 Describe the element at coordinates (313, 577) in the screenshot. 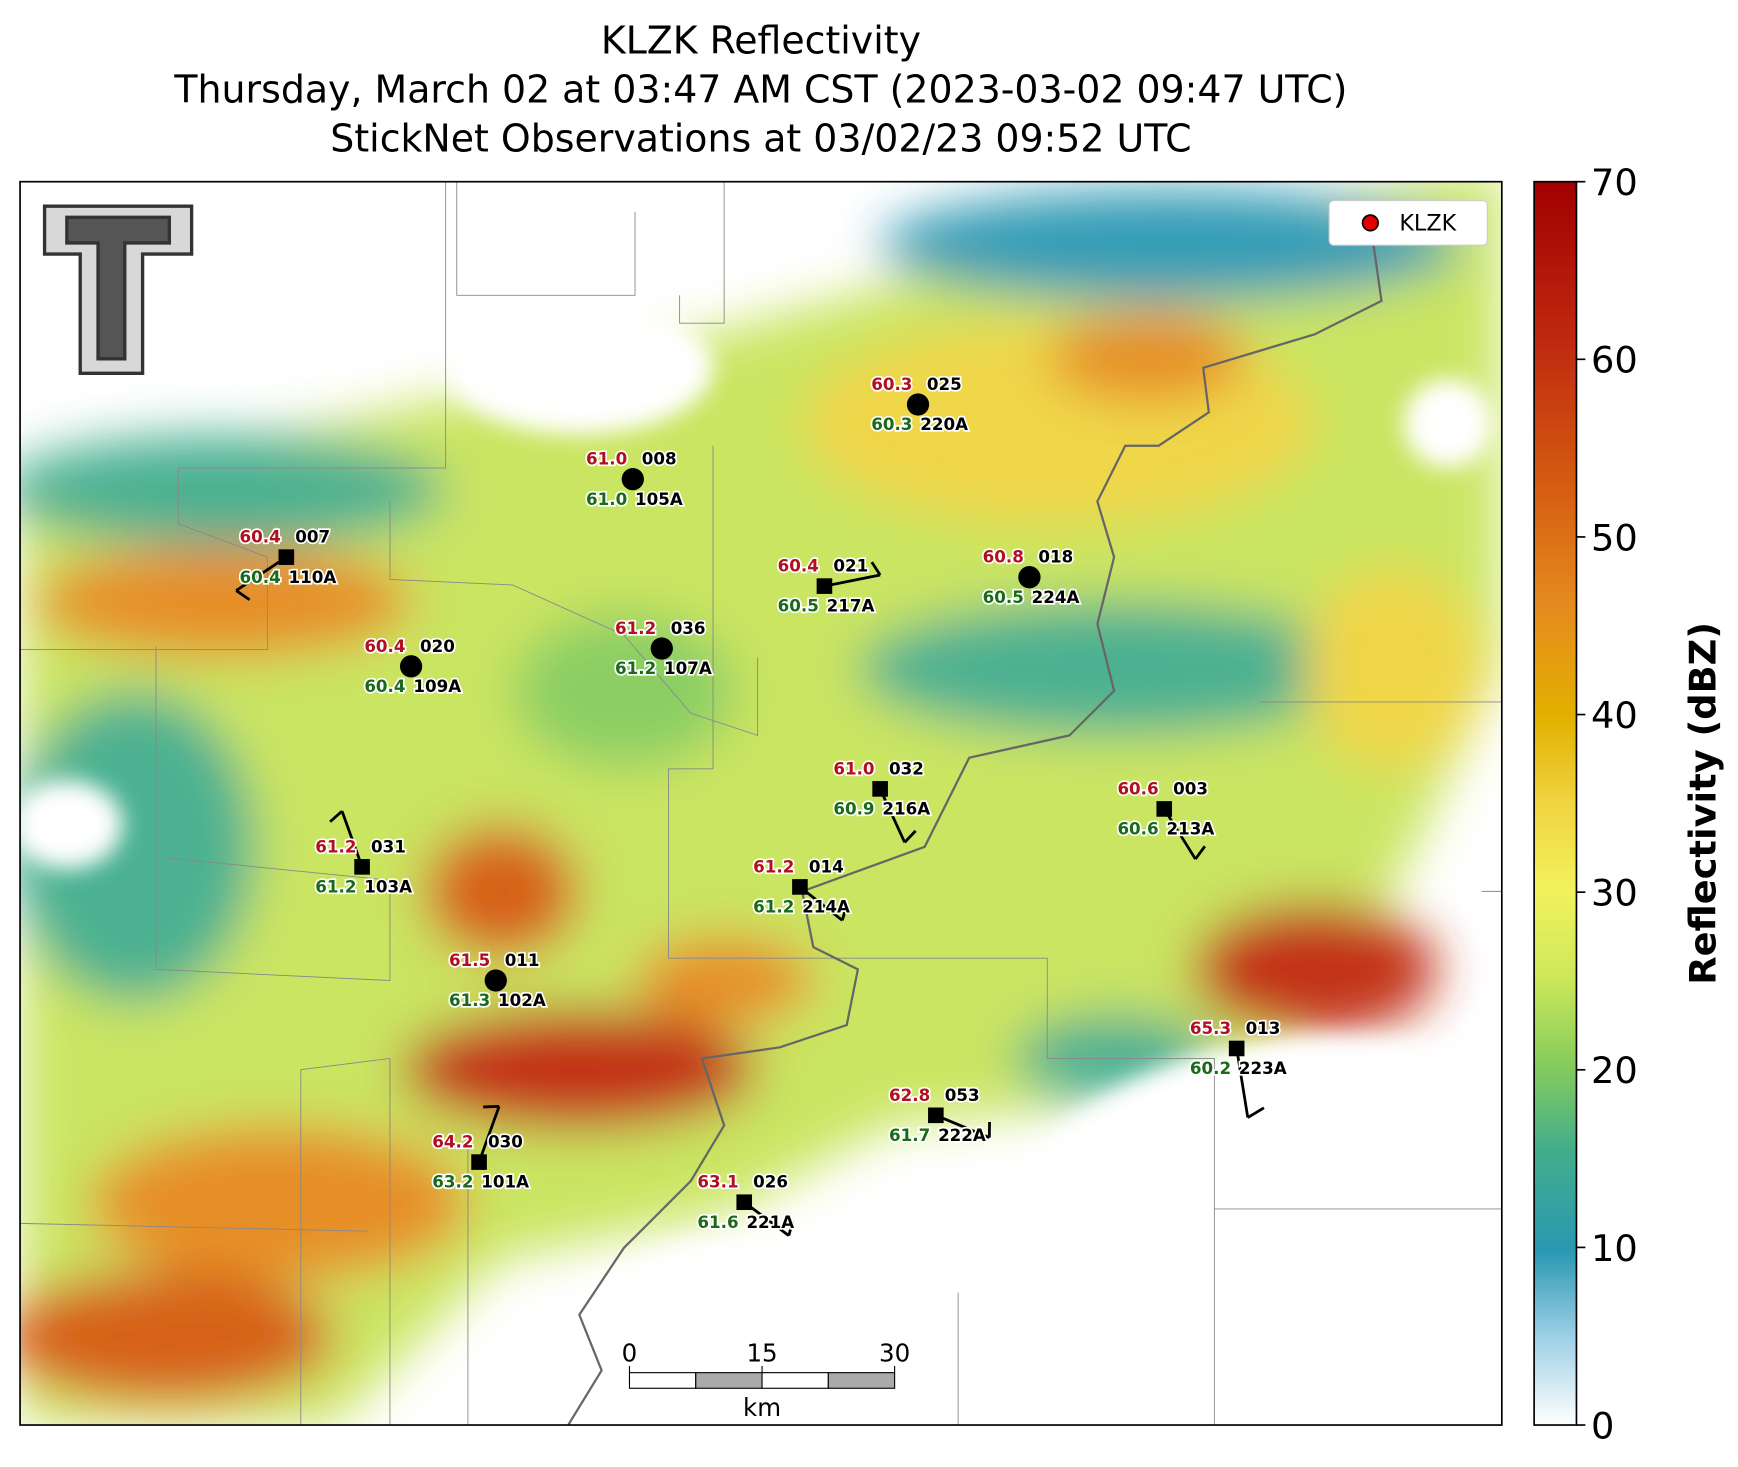

I see `probe-id: 110A` at that location.